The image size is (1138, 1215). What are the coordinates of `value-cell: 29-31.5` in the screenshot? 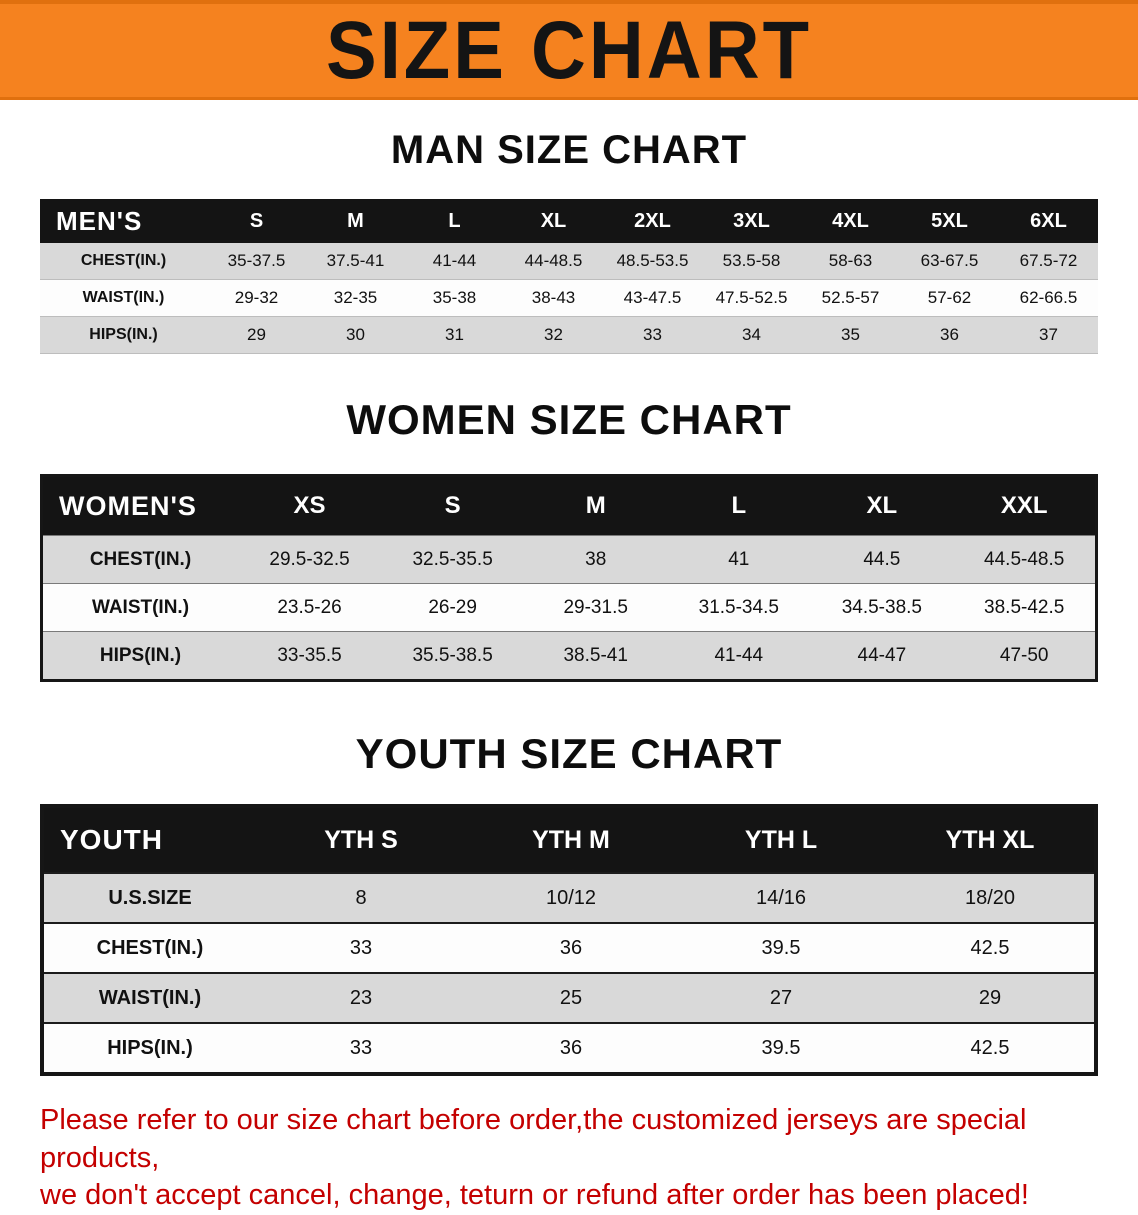 It's located at (595, 607).